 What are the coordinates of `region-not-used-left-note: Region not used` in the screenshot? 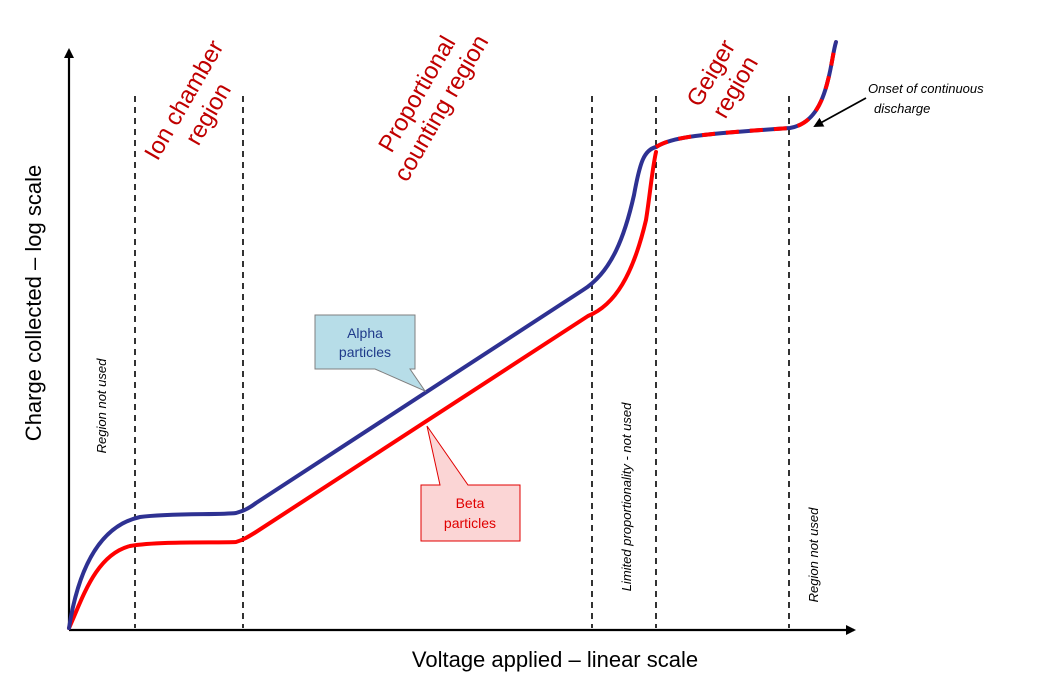 It's located at (101, 405).